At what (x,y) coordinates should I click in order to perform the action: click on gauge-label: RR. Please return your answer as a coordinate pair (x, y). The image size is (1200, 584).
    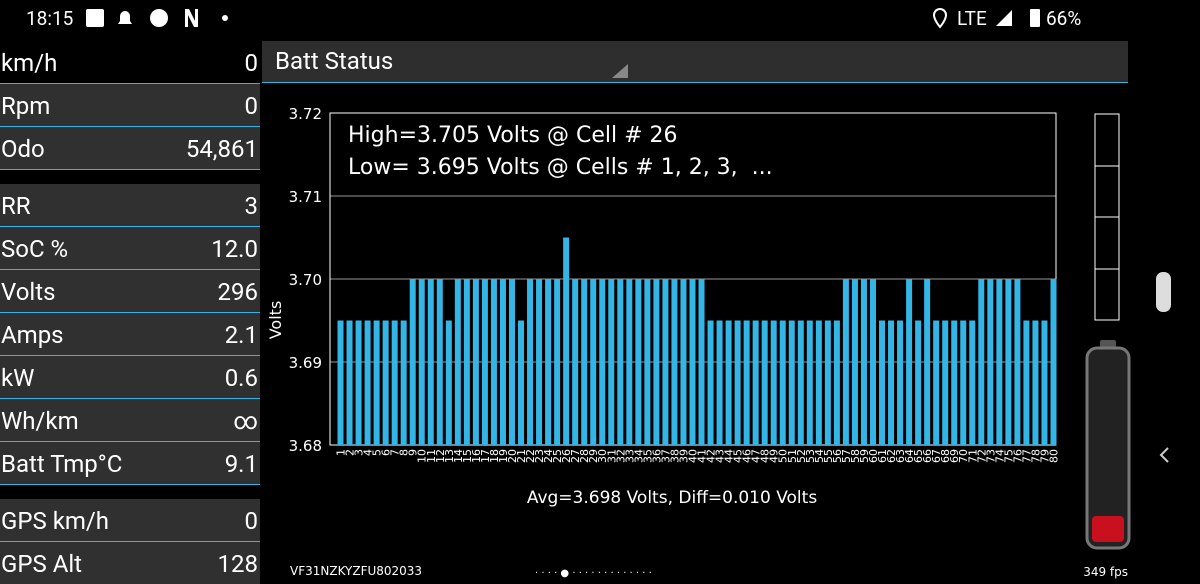
    Looking at the image, I should click on (16, 206).